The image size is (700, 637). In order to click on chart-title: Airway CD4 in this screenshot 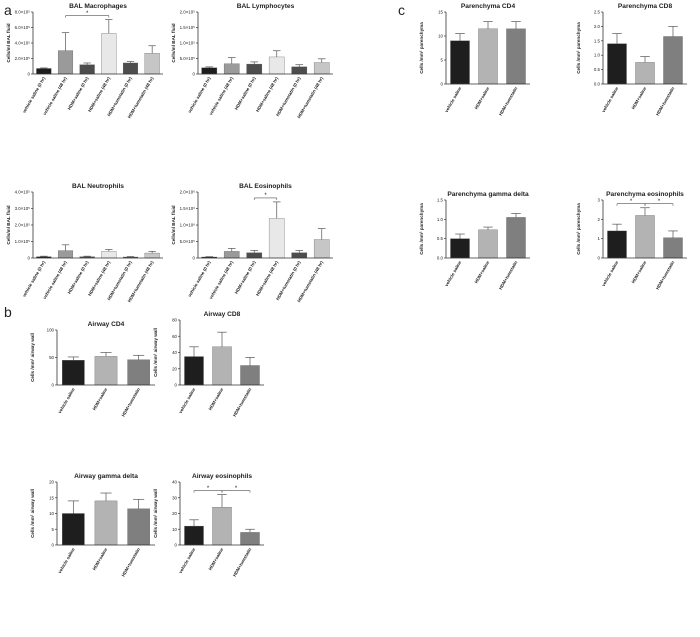, I will do `click(106, 324)`.